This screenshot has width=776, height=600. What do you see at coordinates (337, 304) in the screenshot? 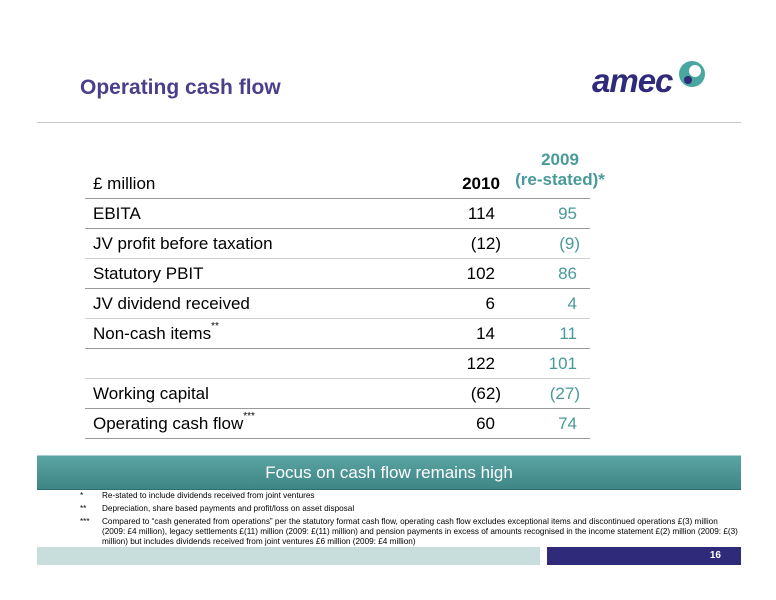
I see `table-row: JV dividend received 6 4` at bounding box center [337, 304].